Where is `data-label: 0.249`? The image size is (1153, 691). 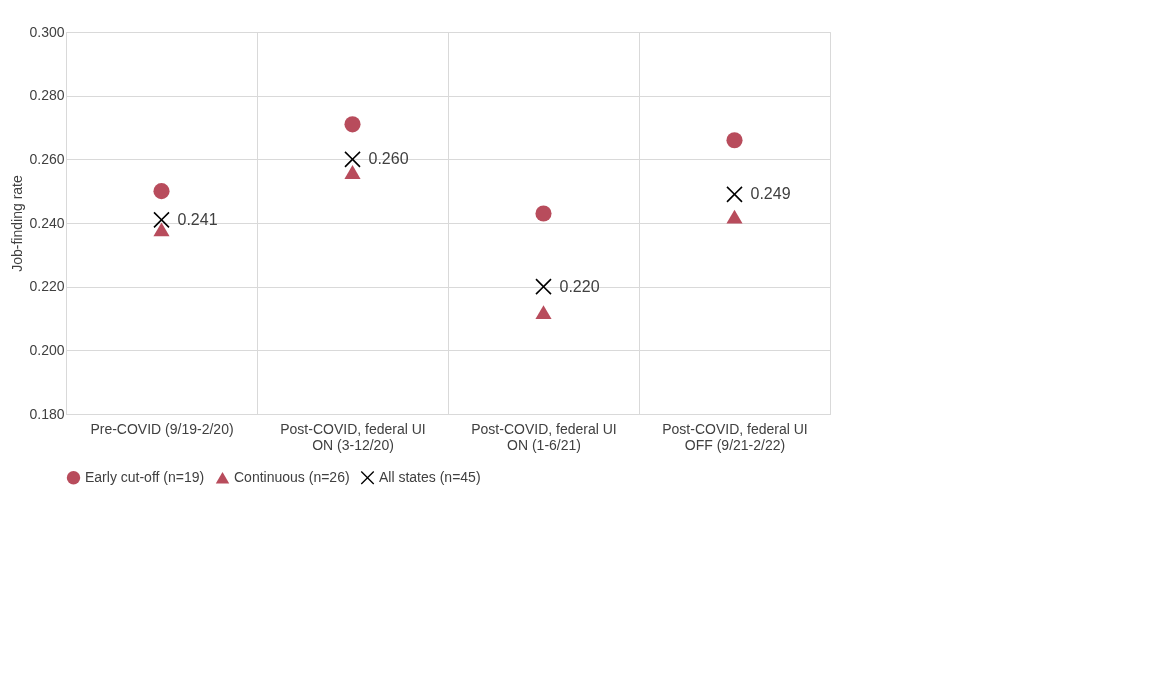
data-label: 0.249 is located at coordinates (770, 194).